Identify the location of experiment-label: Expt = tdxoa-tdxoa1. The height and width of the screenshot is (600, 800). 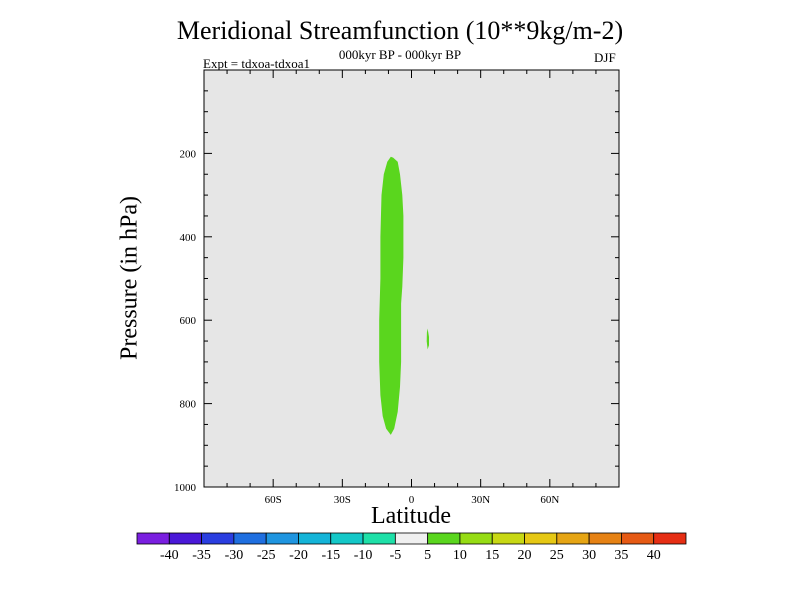
(256, 63).